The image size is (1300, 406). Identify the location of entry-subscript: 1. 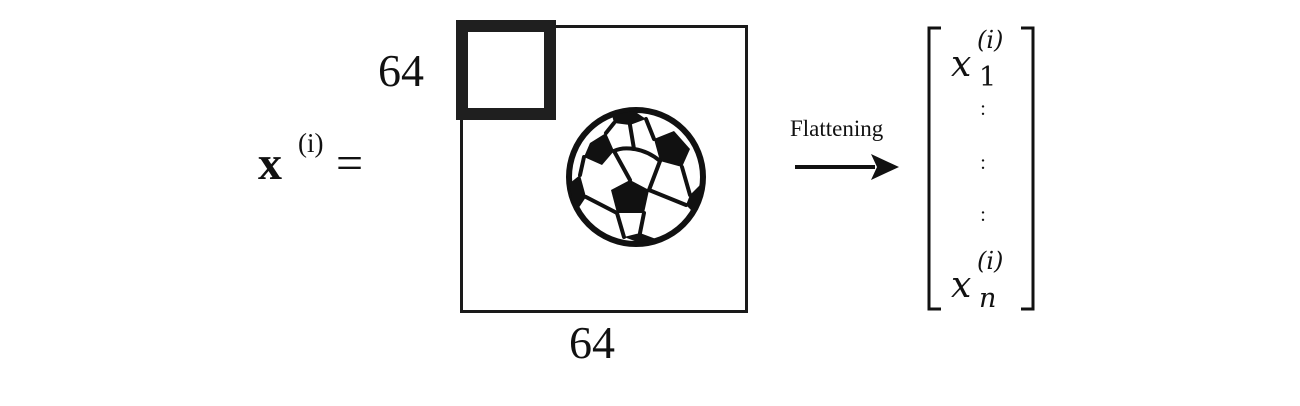
(988, 77).